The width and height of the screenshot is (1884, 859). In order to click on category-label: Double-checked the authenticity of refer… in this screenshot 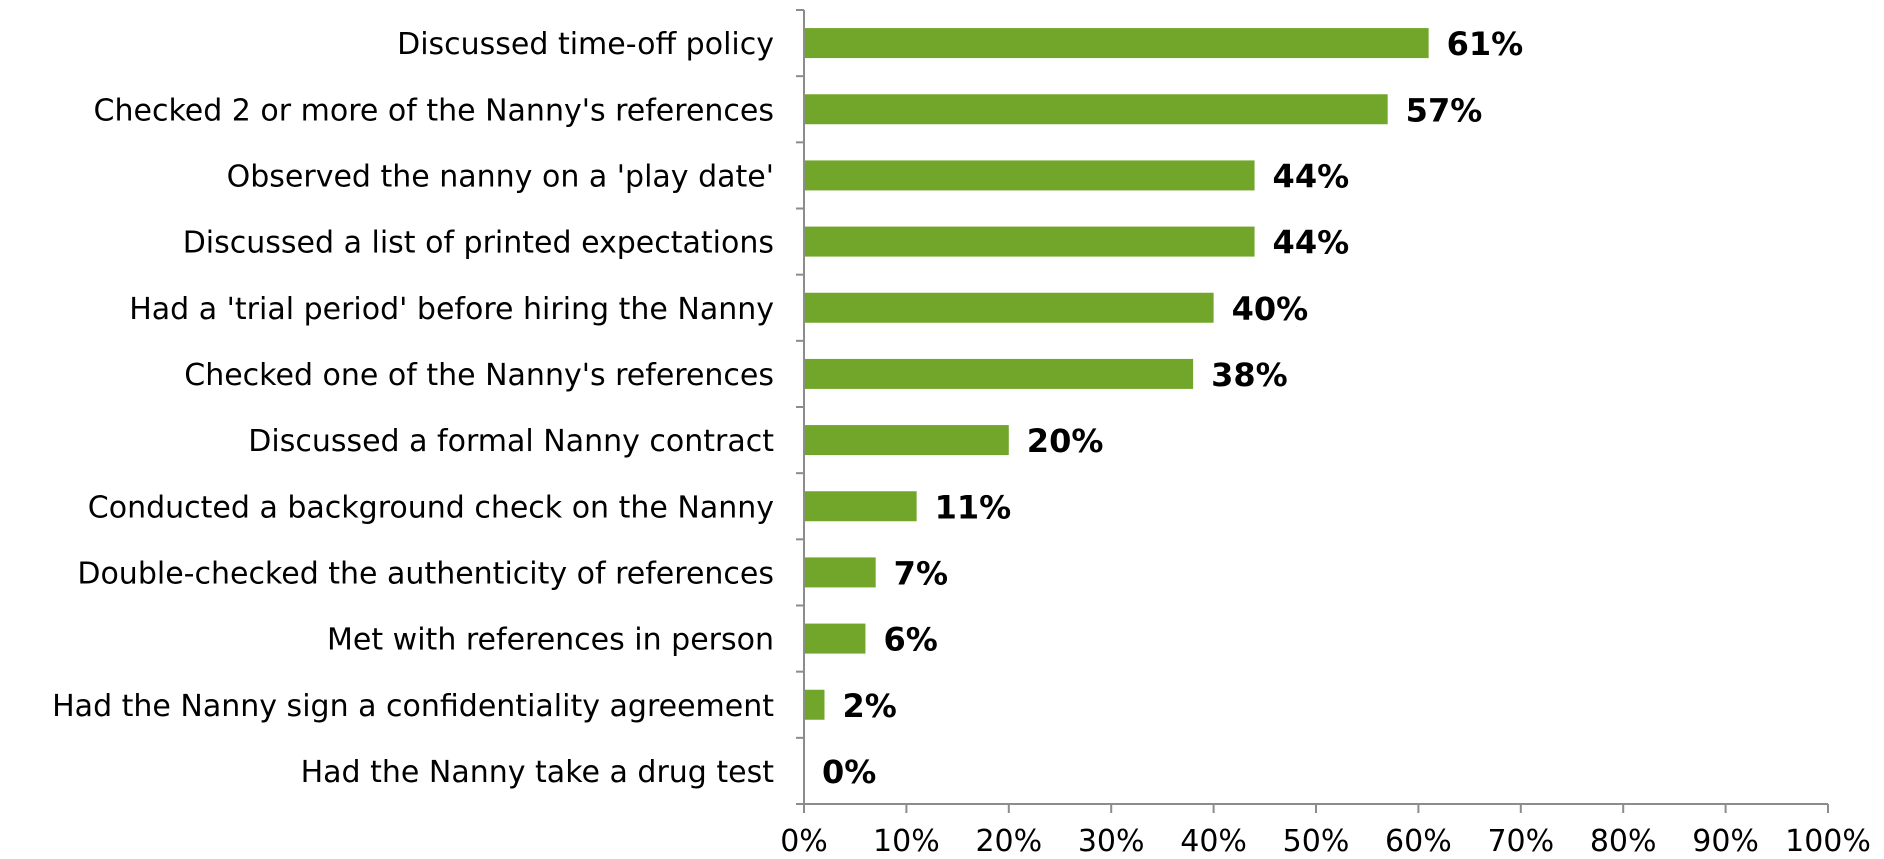, I will do `click(425, 573)`.